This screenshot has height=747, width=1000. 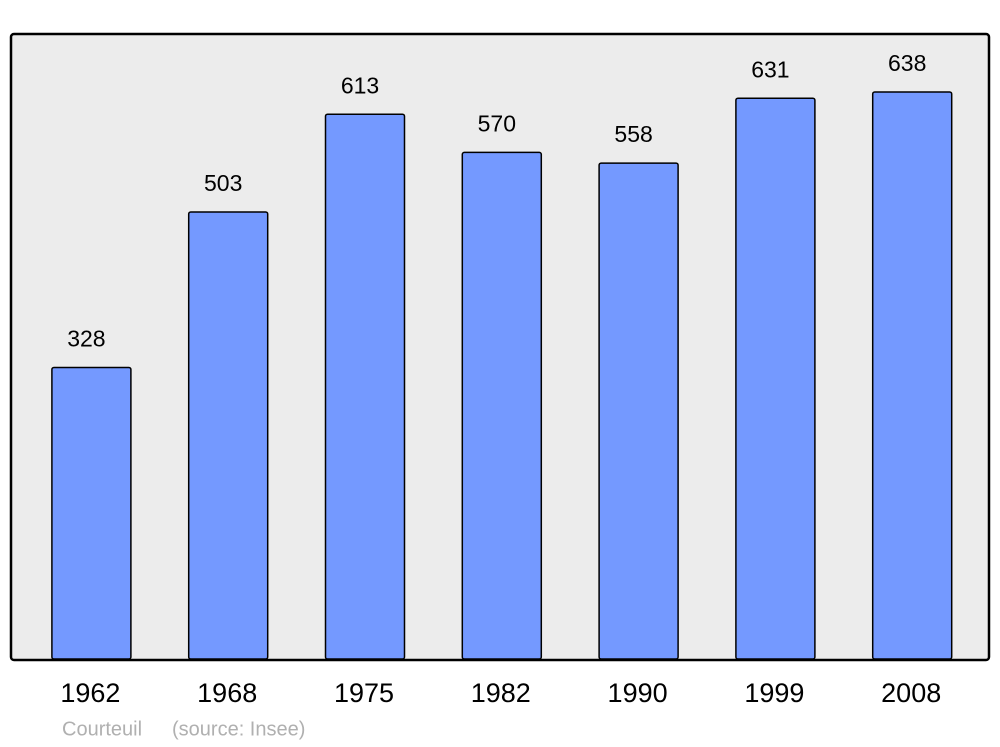 What do you see at coordinates (90, 693) in the screenshot?
I see `x-tick-label: 1962` at bounding box center [90, 693].